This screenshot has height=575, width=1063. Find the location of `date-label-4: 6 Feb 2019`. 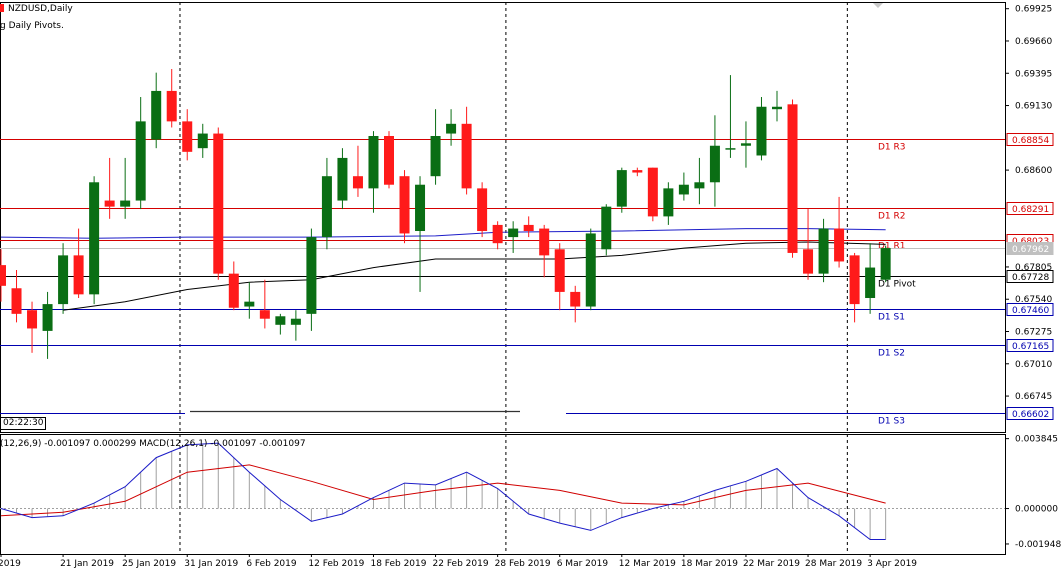

date-label-4: 6 Feb 2019 is located at coordinates (271, 564).